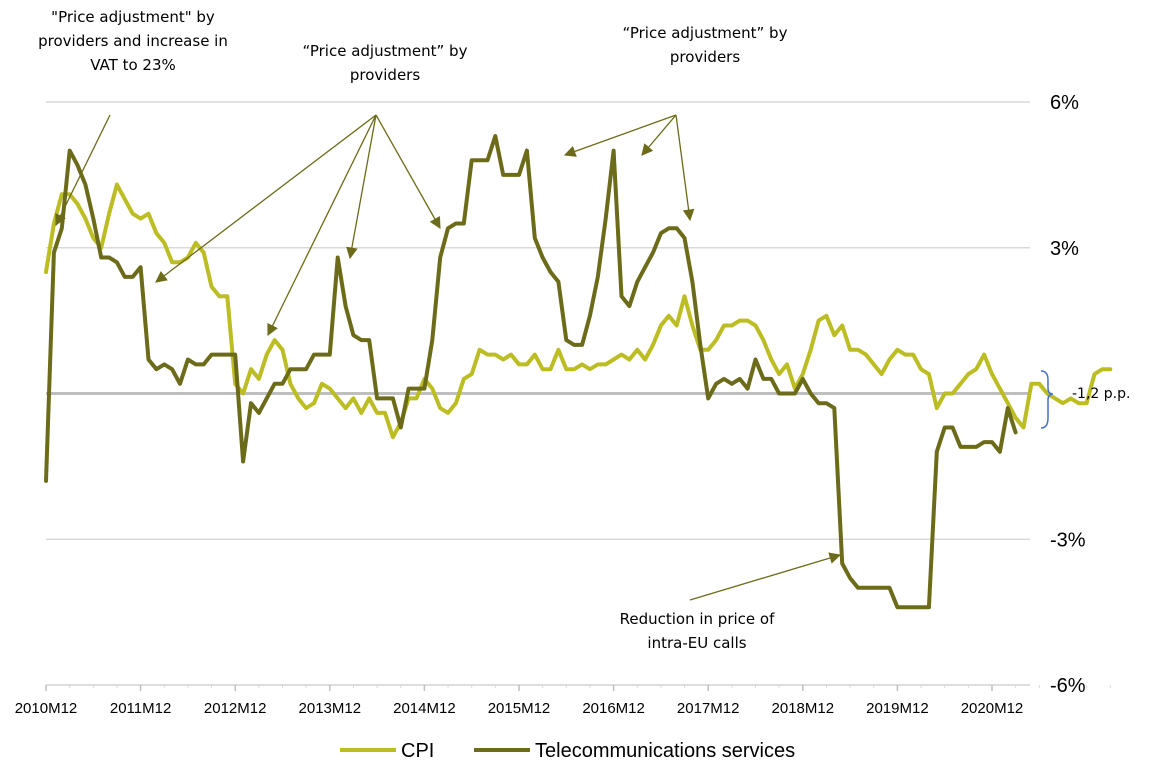  Describe the element at coordinates (46, 708) in the screenshot. I see `x-tick-label: 2010M12` at that location.